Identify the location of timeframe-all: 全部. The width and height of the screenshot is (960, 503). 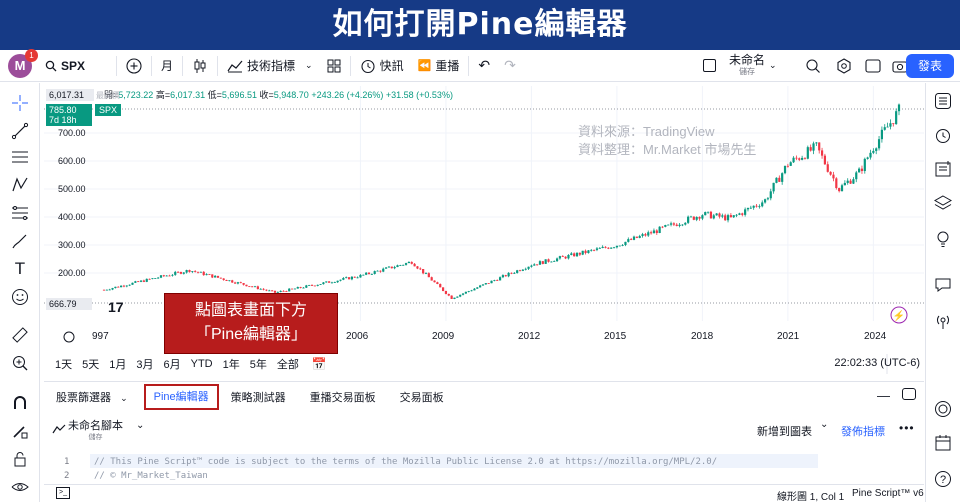
(287, 365).